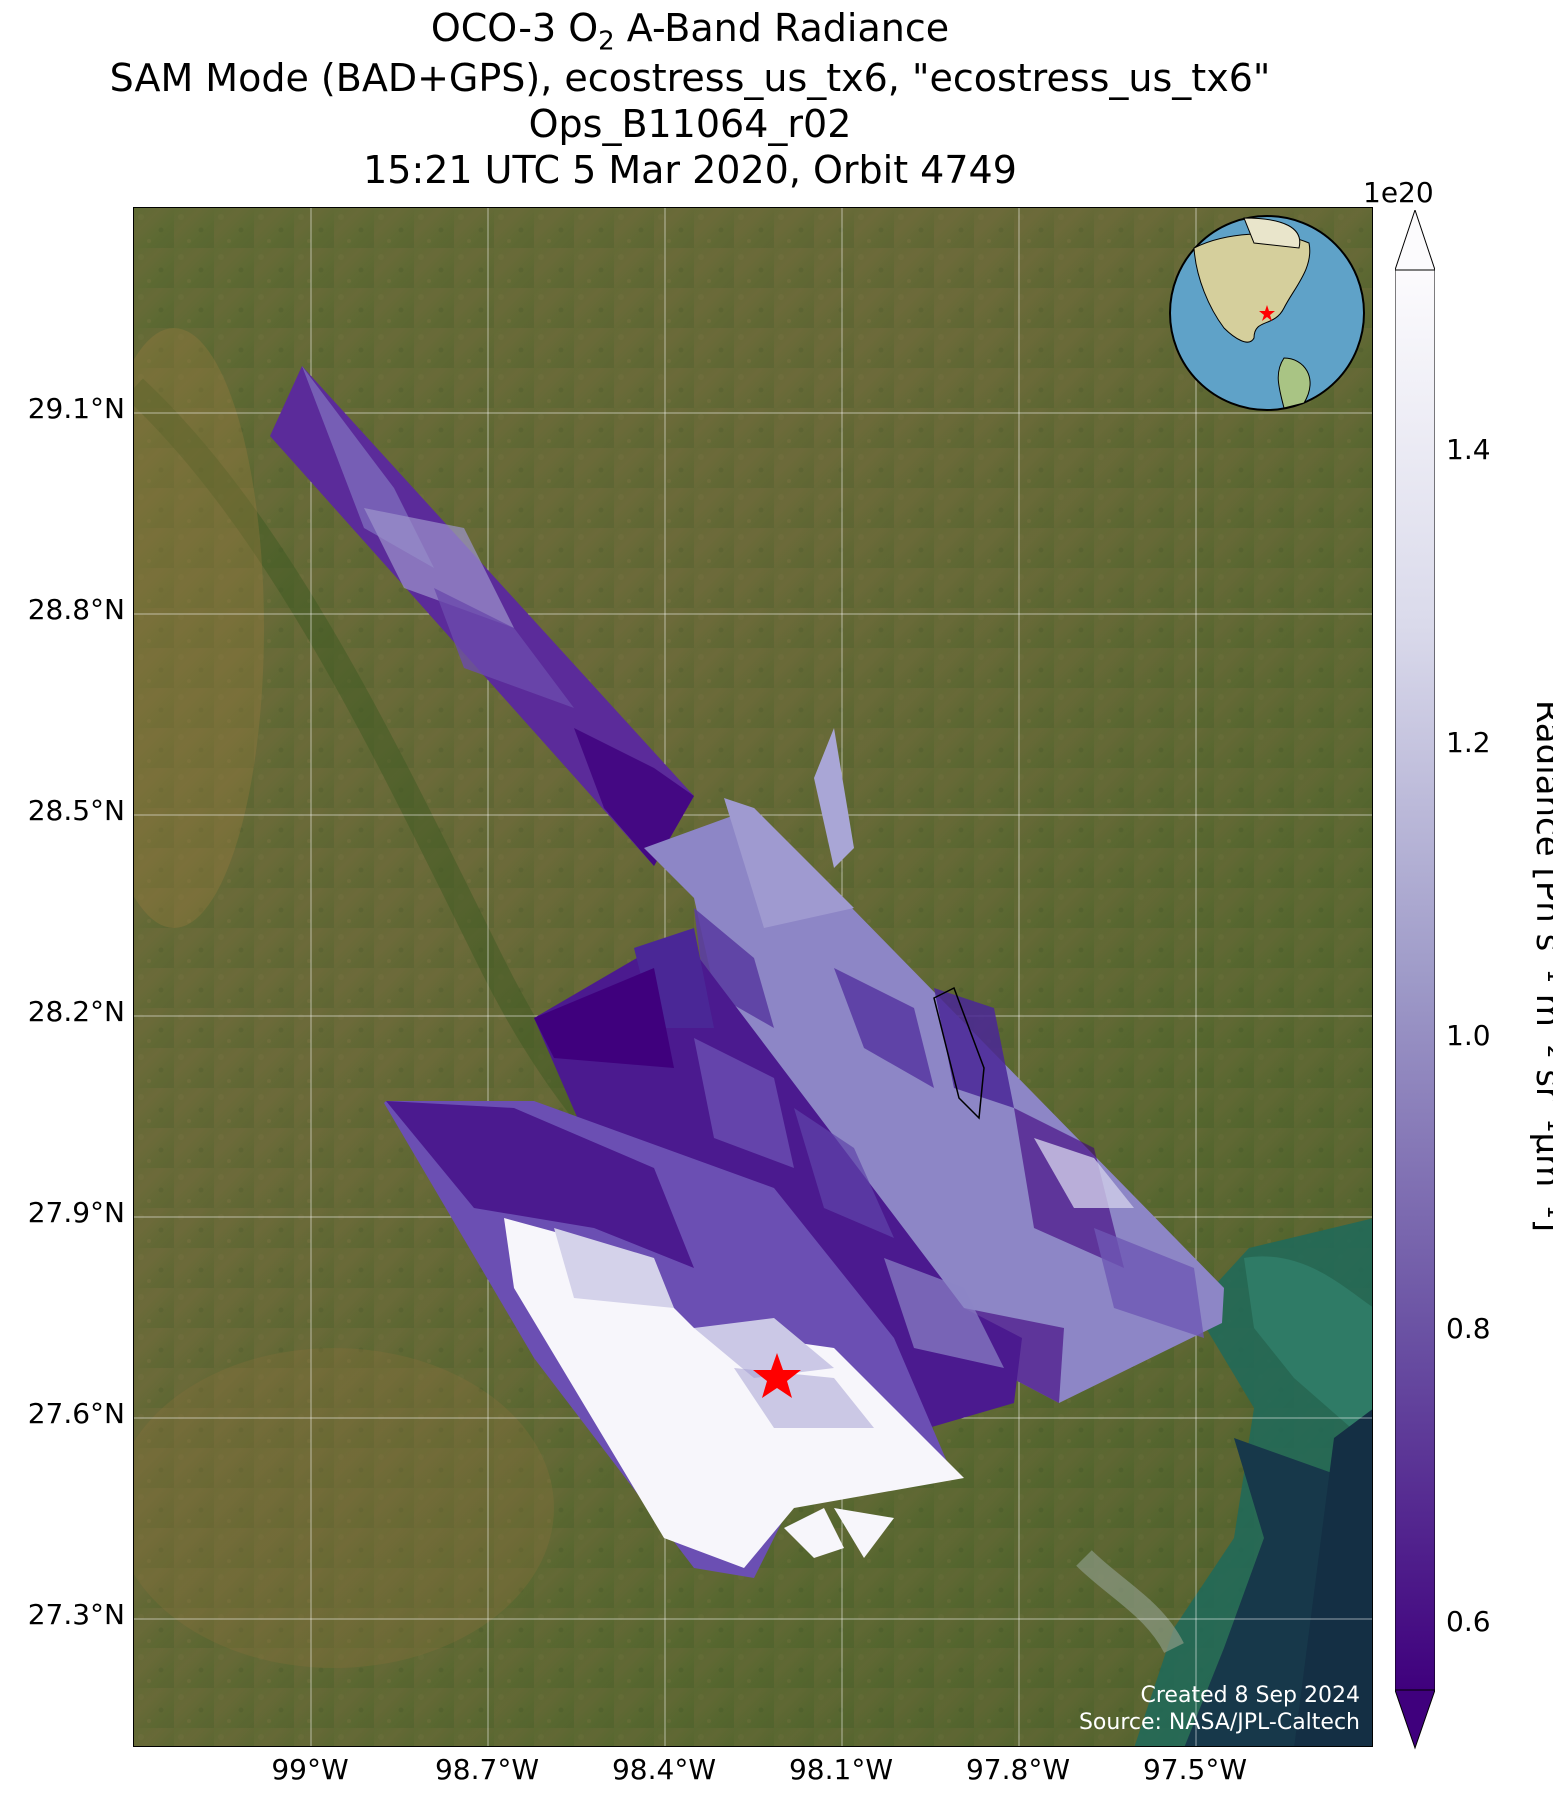 Image resolution: width=1553 pixels, height=1796 pixels. I want to click on swath-central, so click(778, 1183).